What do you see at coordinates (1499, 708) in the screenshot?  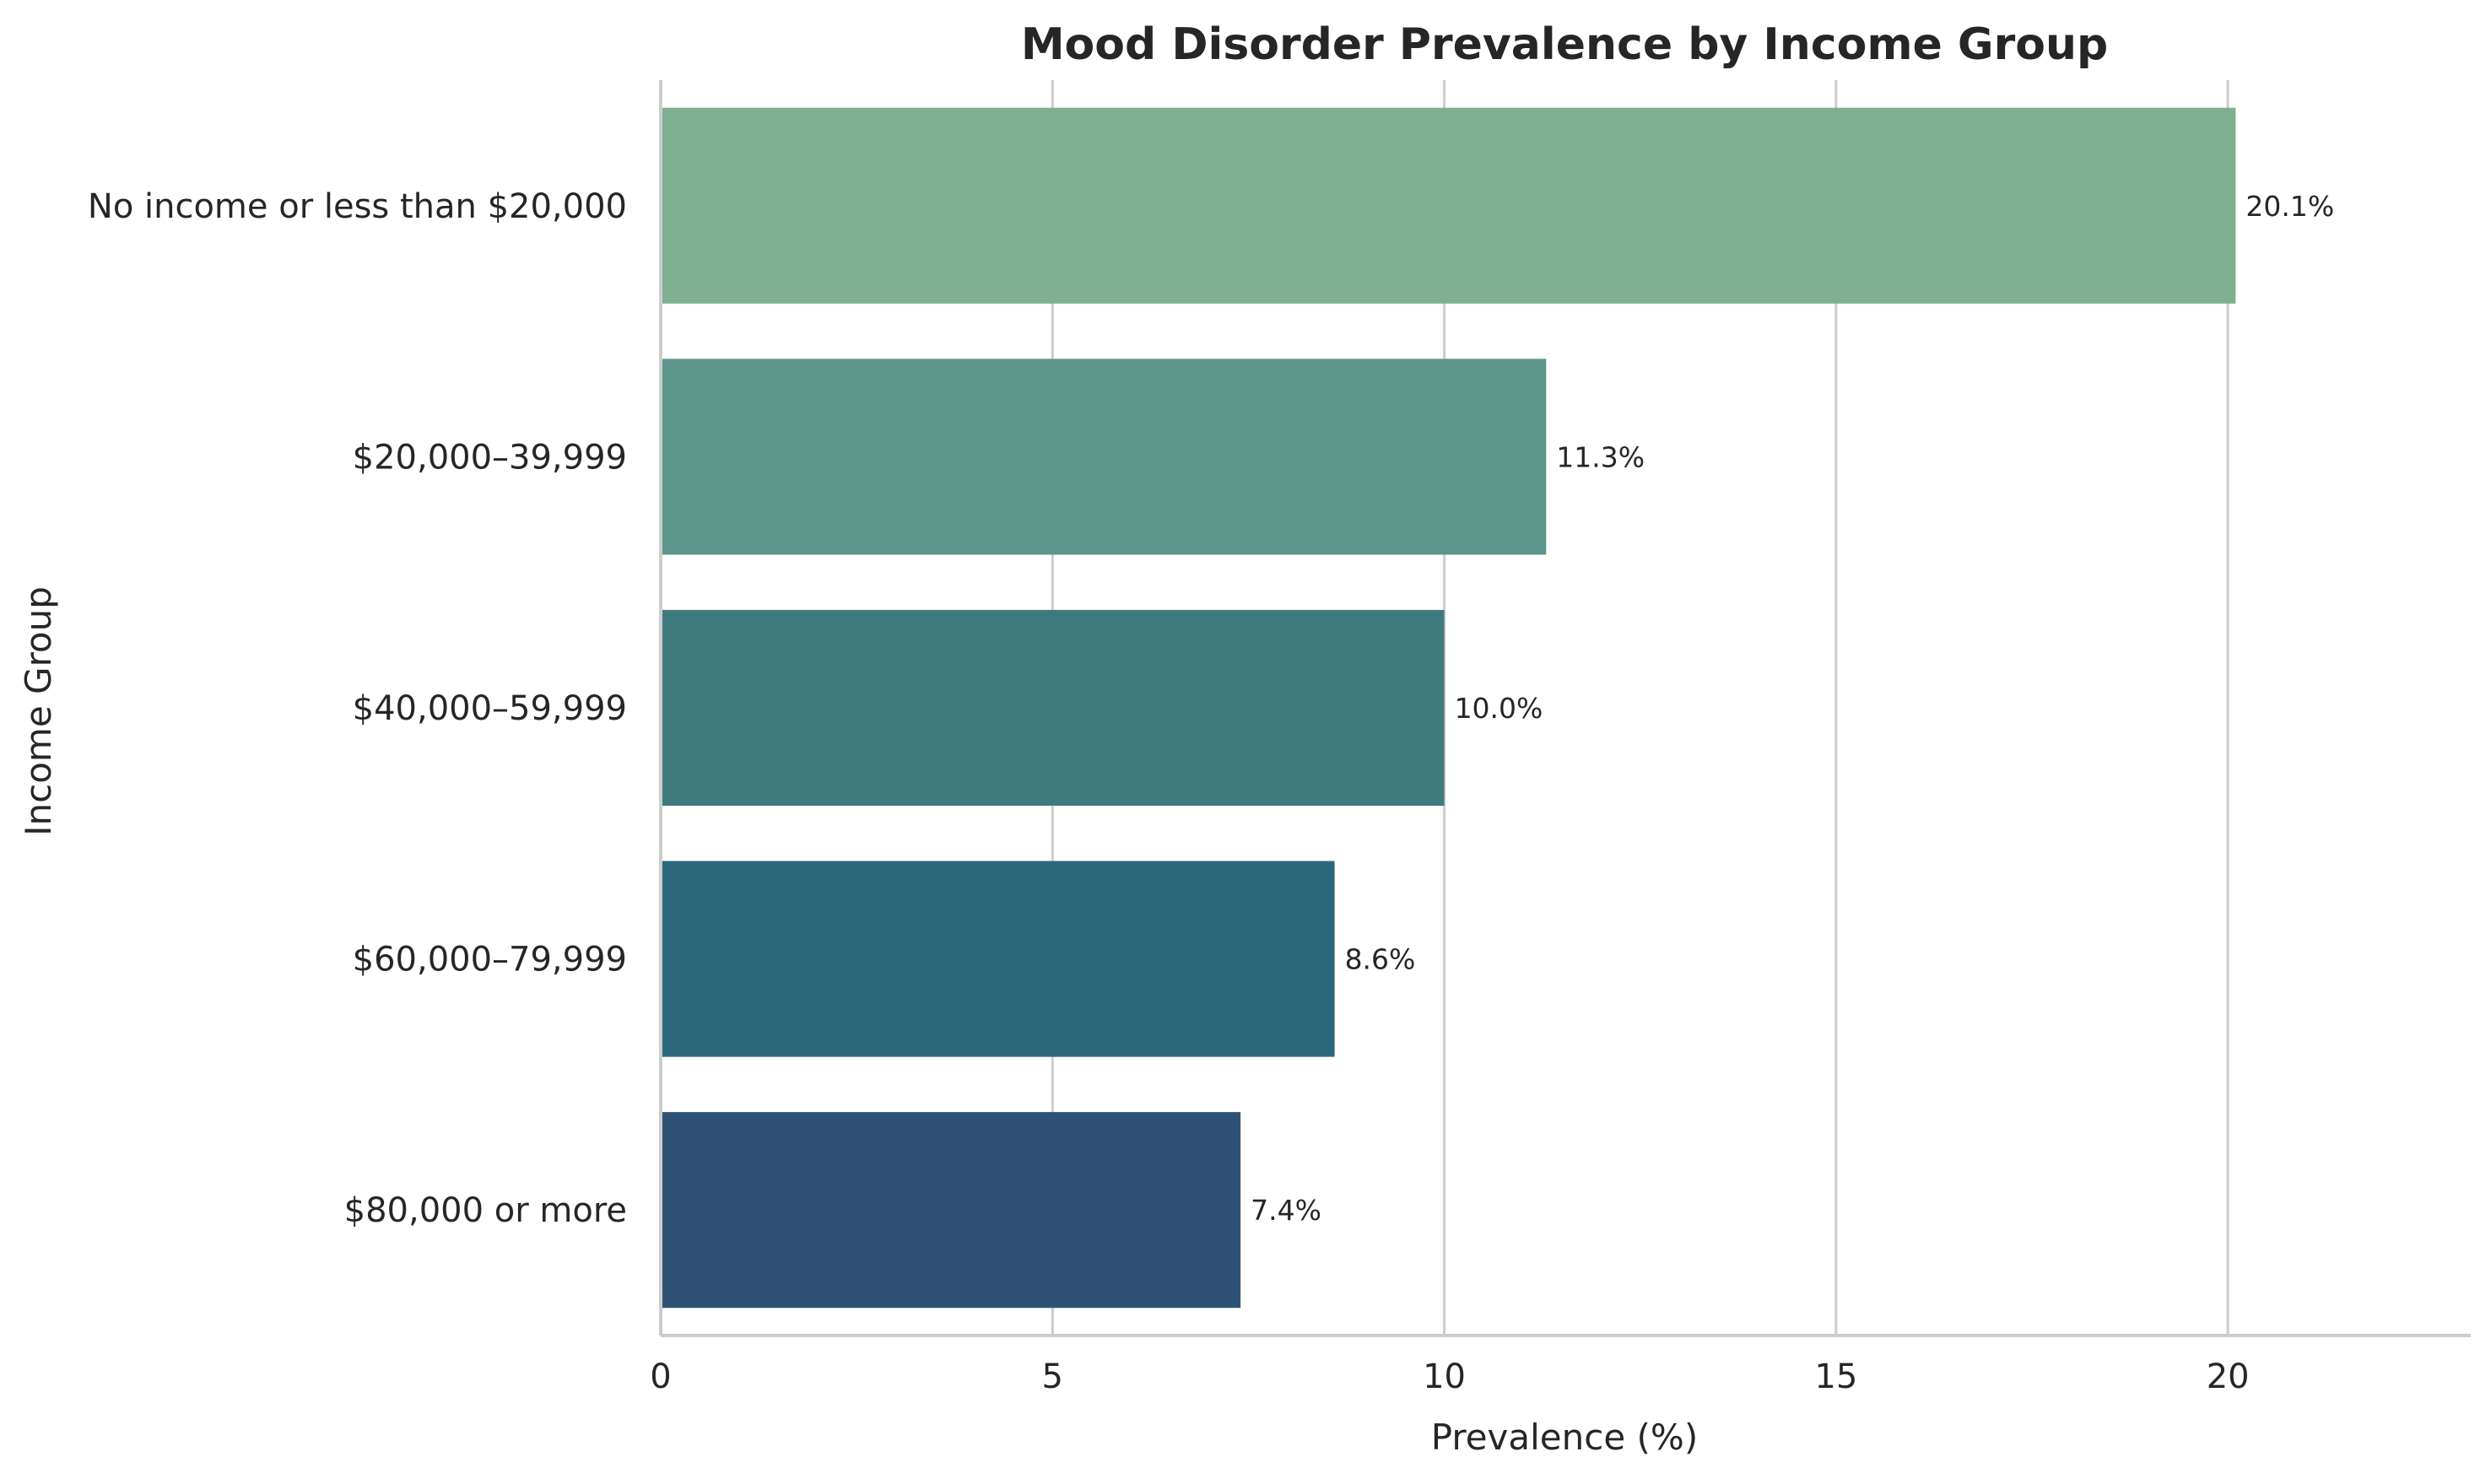 I see `data-label: 10.0%` at bounding box center [1499, 708].